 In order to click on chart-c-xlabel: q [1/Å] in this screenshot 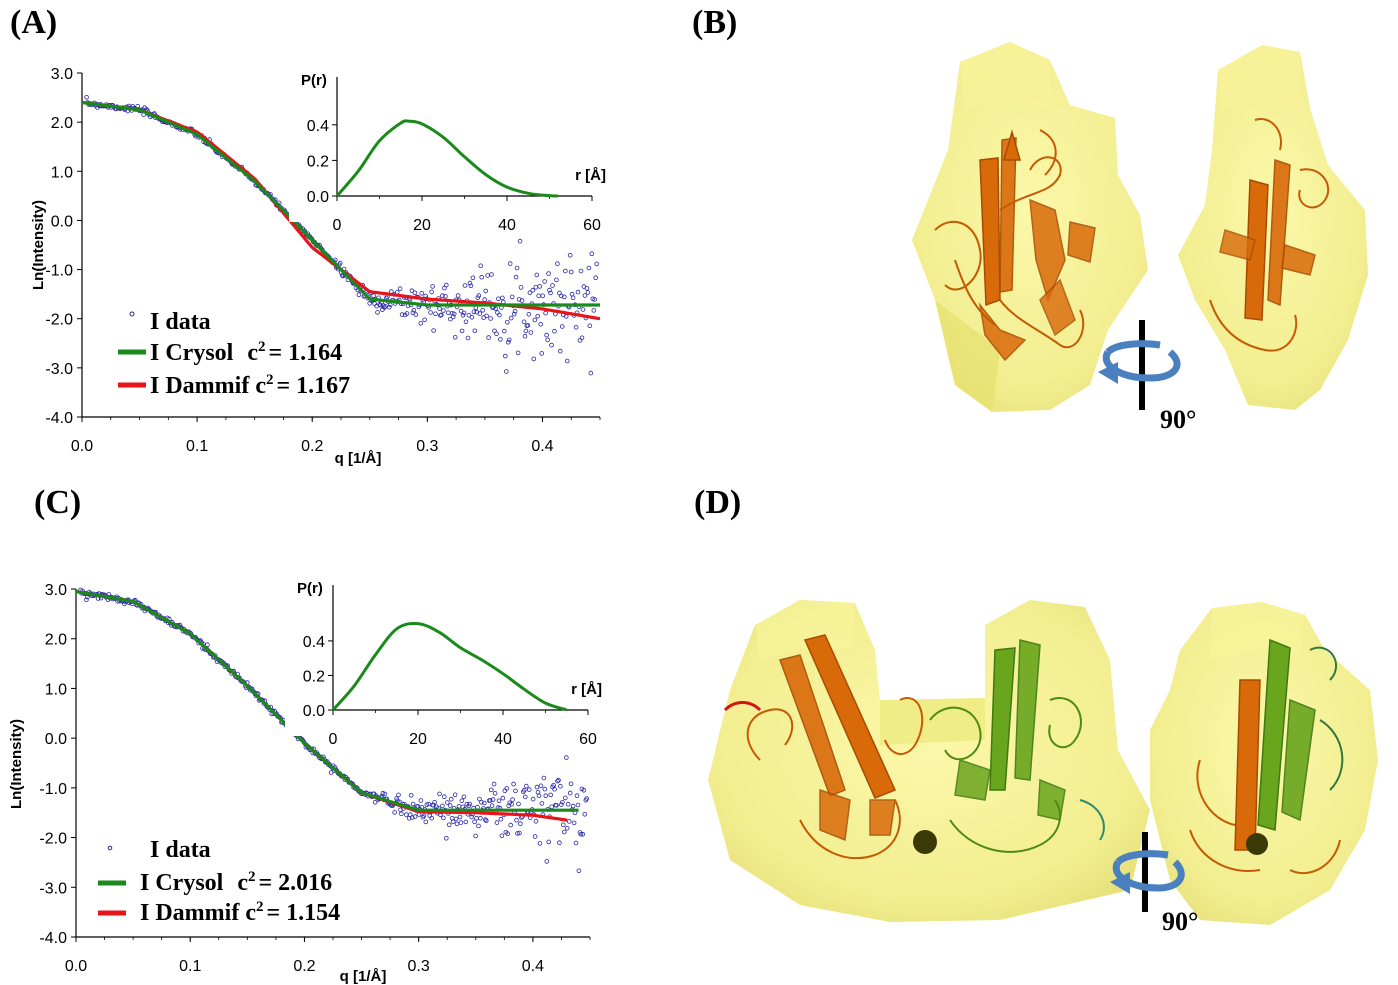, I will do `click(363, 976)`.